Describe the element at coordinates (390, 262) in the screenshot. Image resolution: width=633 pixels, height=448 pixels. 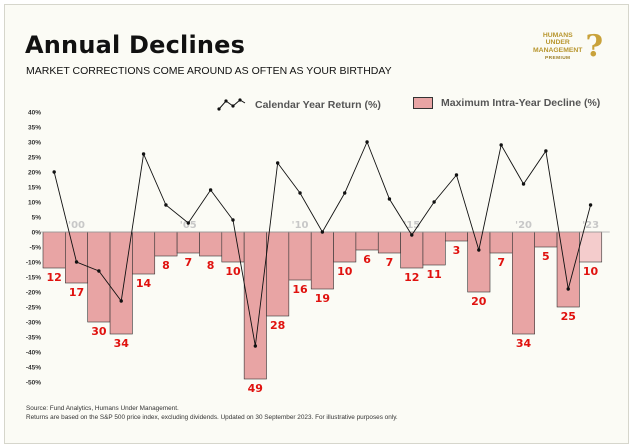
I see `decline-label: 7` at that location.